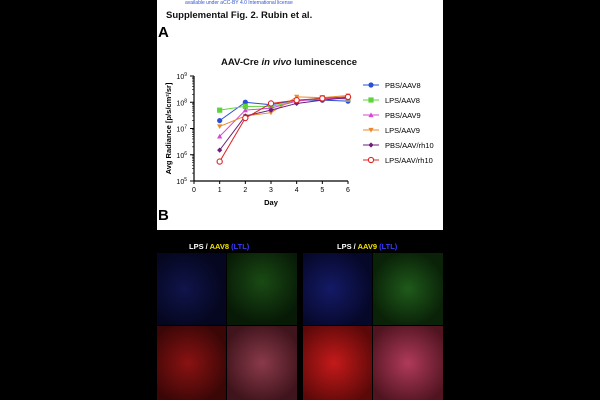 Image resolution: width=600 pixels, height=400 pixels. I want to click on panel-a-letter: A, so click(163, 32).